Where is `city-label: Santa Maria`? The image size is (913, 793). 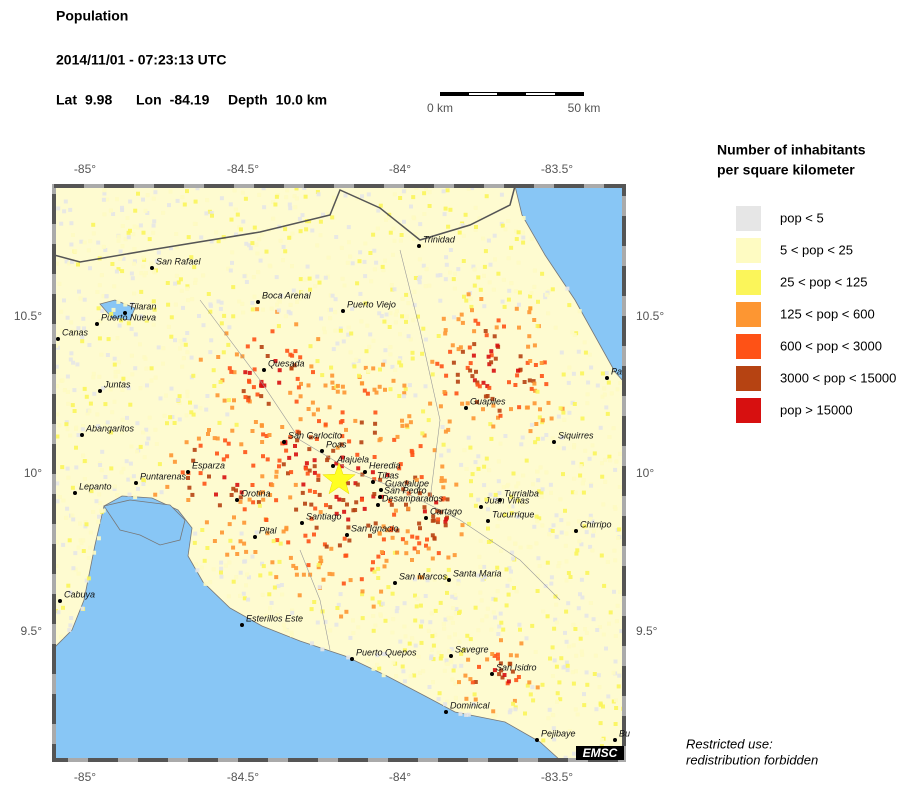 city-label: Santa Maria is located at coordinates (477, 573).